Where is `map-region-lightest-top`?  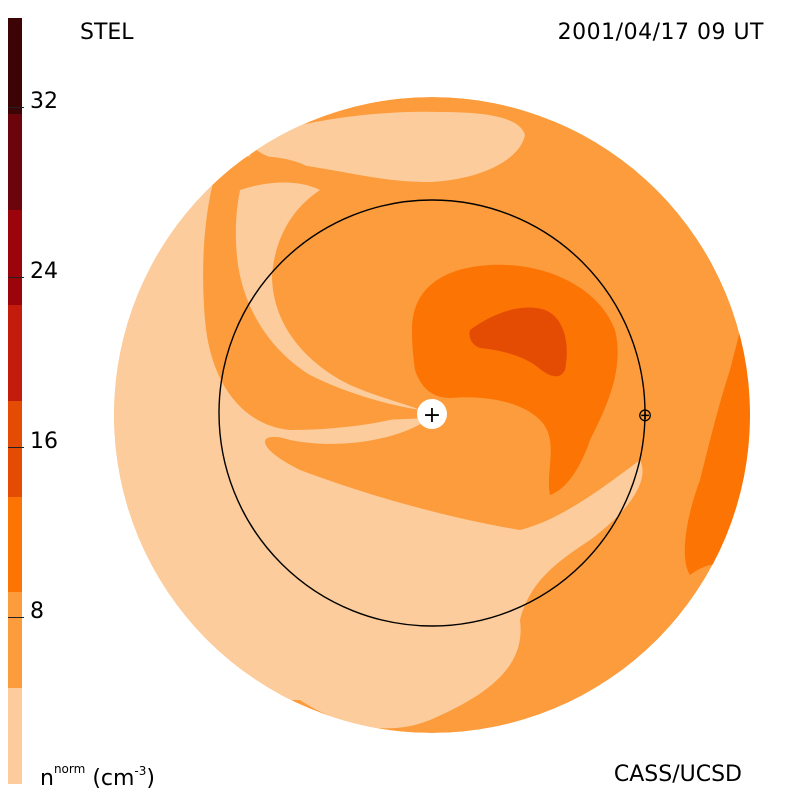
map-region-lightest-top is located at coordinates (387, 146).